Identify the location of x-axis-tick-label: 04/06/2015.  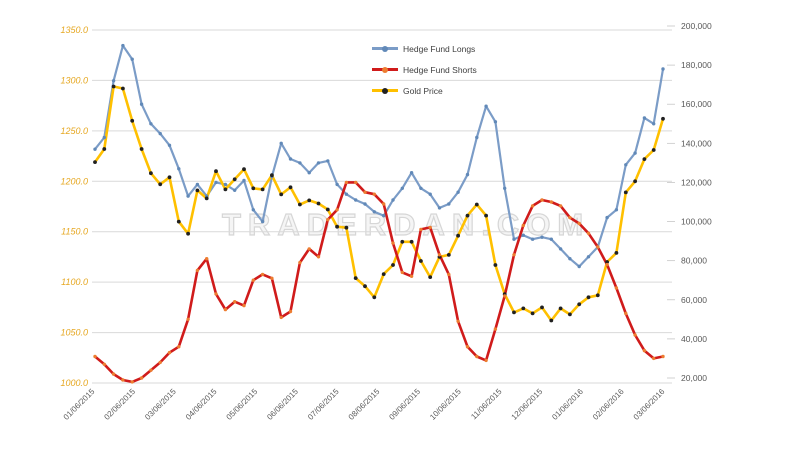
(201, 404).